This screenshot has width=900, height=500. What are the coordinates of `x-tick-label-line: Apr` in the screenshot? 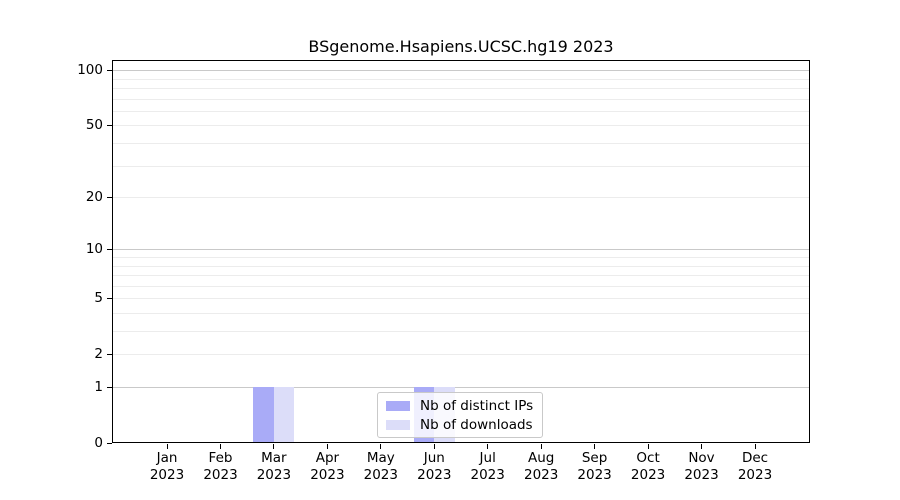 It's located at (327, 458).